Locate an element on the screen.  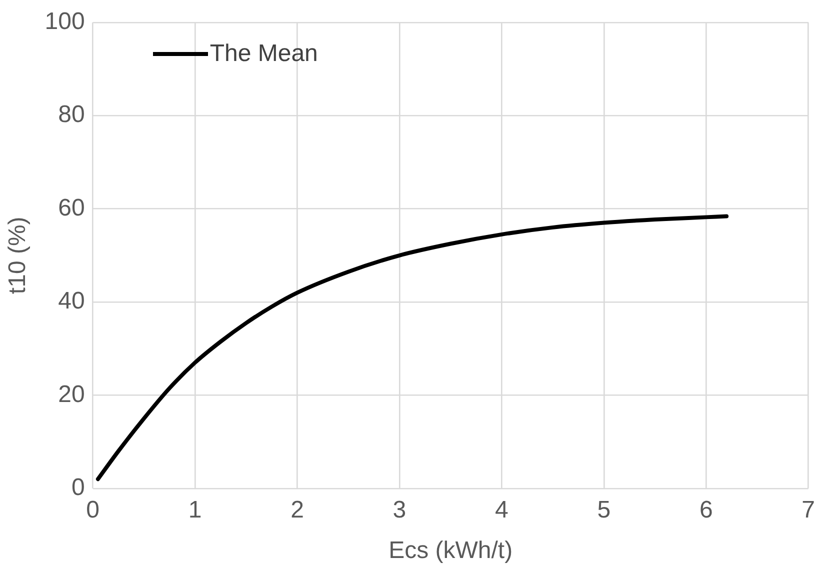
x-tick-label: 2 is located at coordinates (297, 510).